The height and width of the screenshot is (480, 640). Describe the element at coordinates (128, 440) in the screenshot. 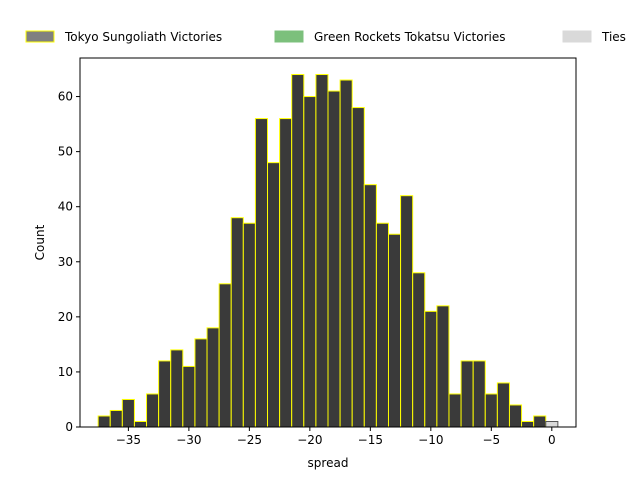

I see `x-tick-label: −35` at that location.